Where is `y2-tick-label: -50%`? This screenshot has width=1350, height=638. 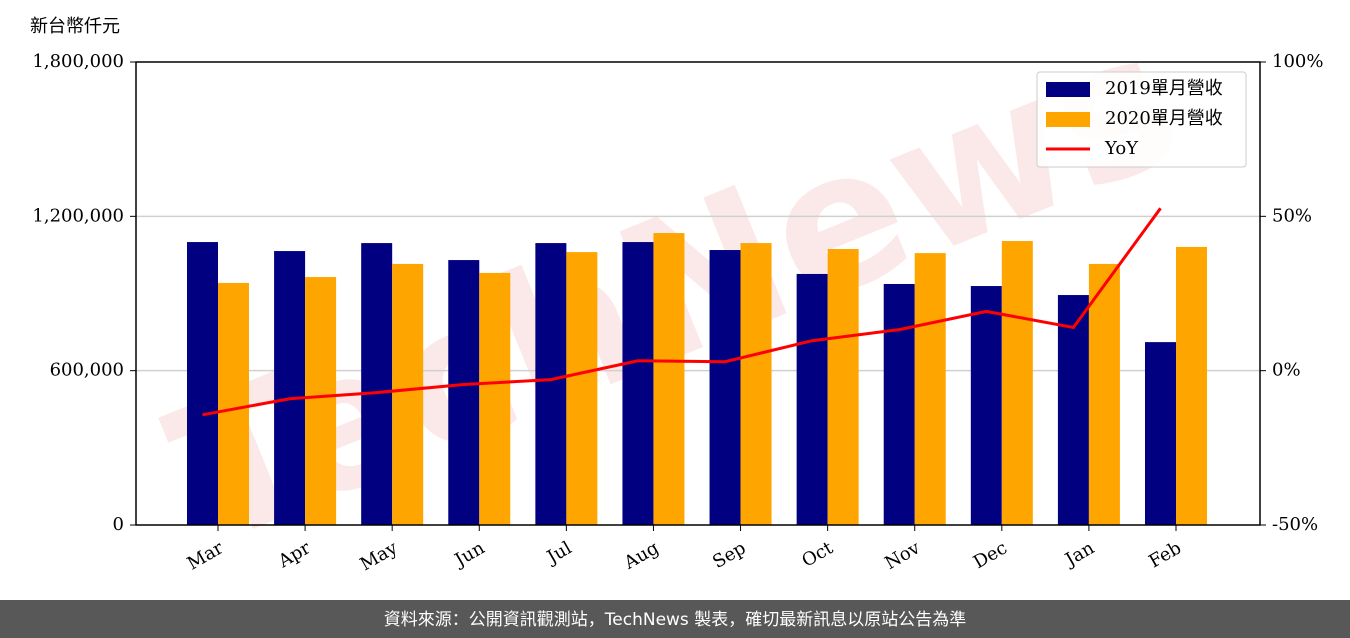
y2-tick-label: -50% is located at coordinates (1295, 524).